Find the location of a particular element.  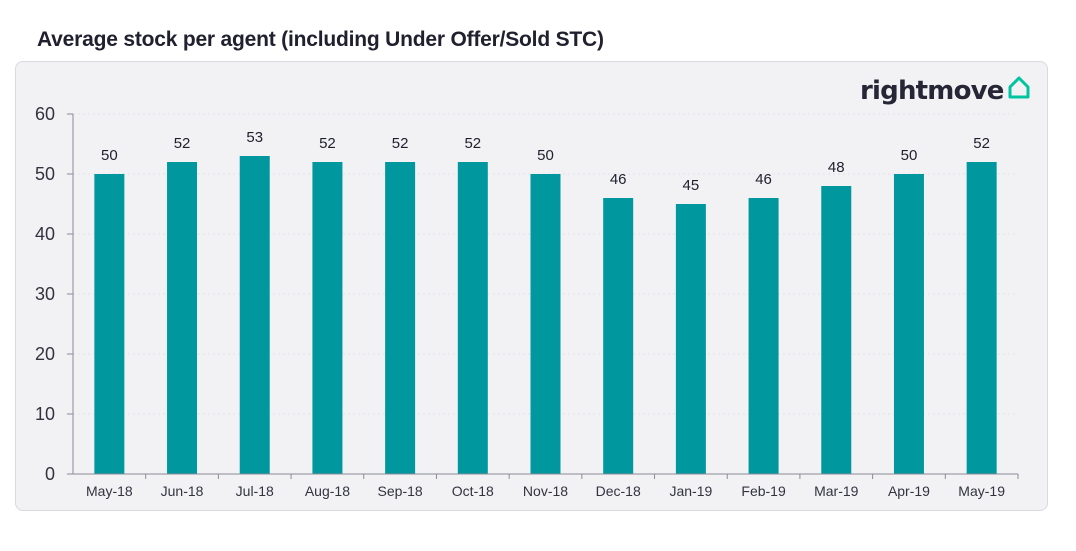

x-tick-label: Jul-18 is located at coordinates (255, 491).